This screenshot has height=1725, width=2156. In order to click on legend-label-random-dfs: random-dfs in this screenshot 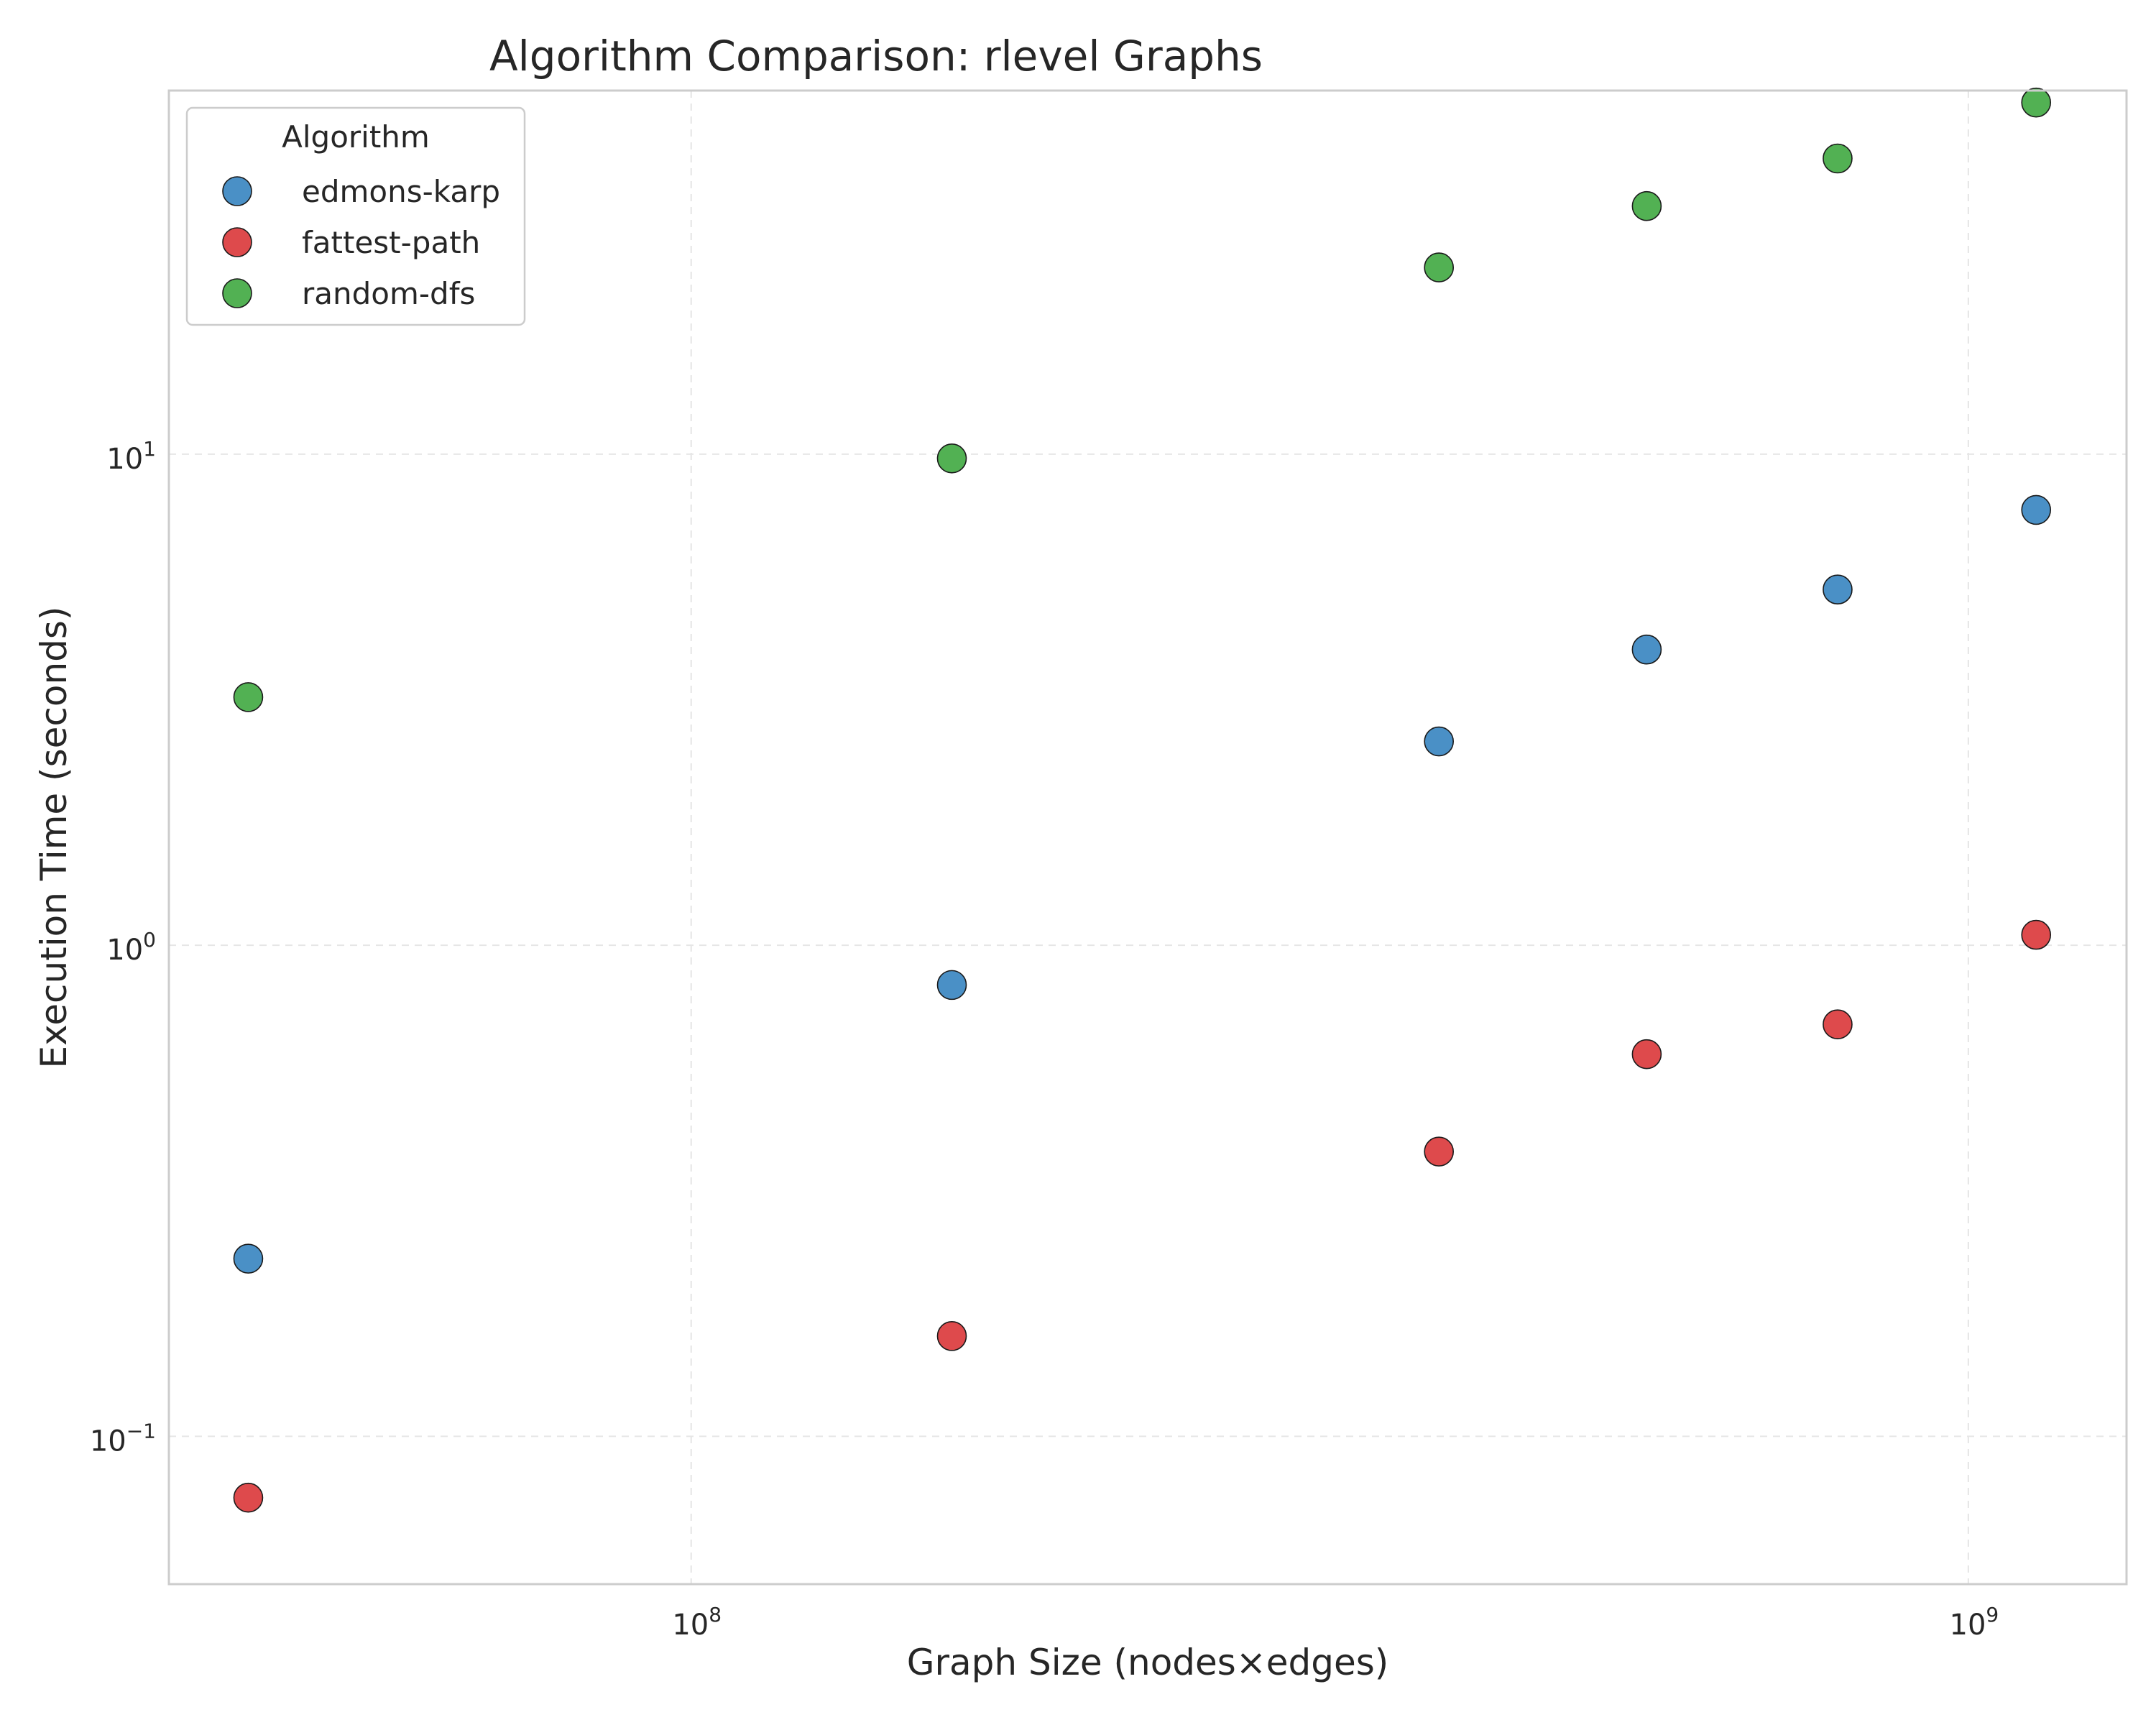, I will do `click(389, 293)`.